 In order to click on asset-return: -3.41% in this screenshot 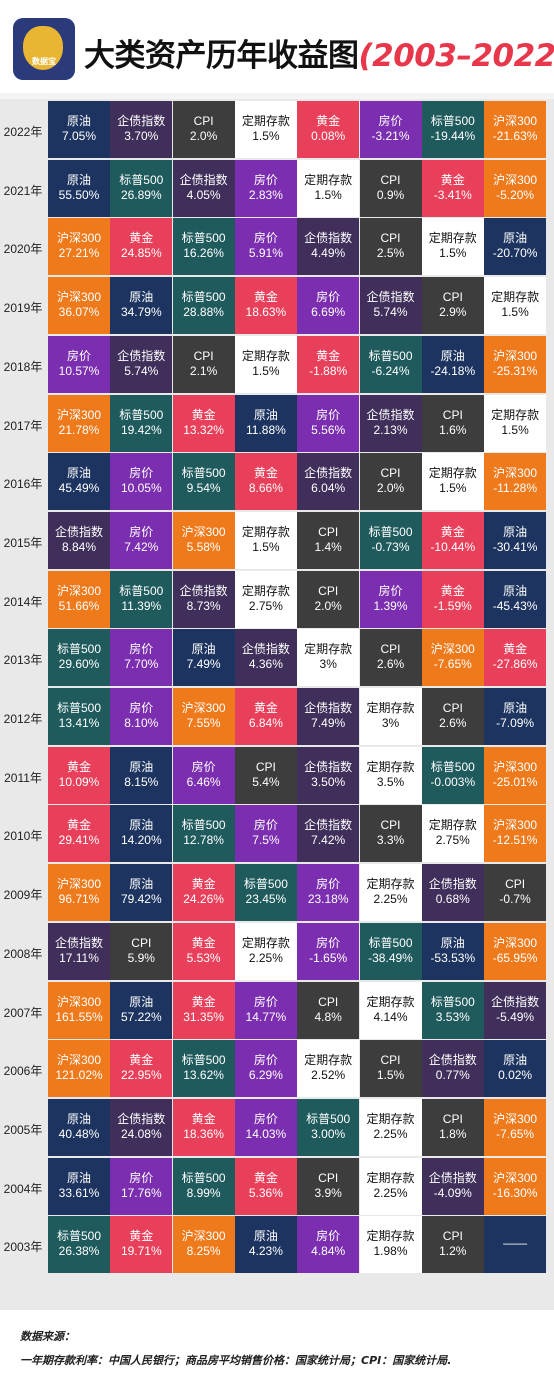, I will do `click(452, 194)`.